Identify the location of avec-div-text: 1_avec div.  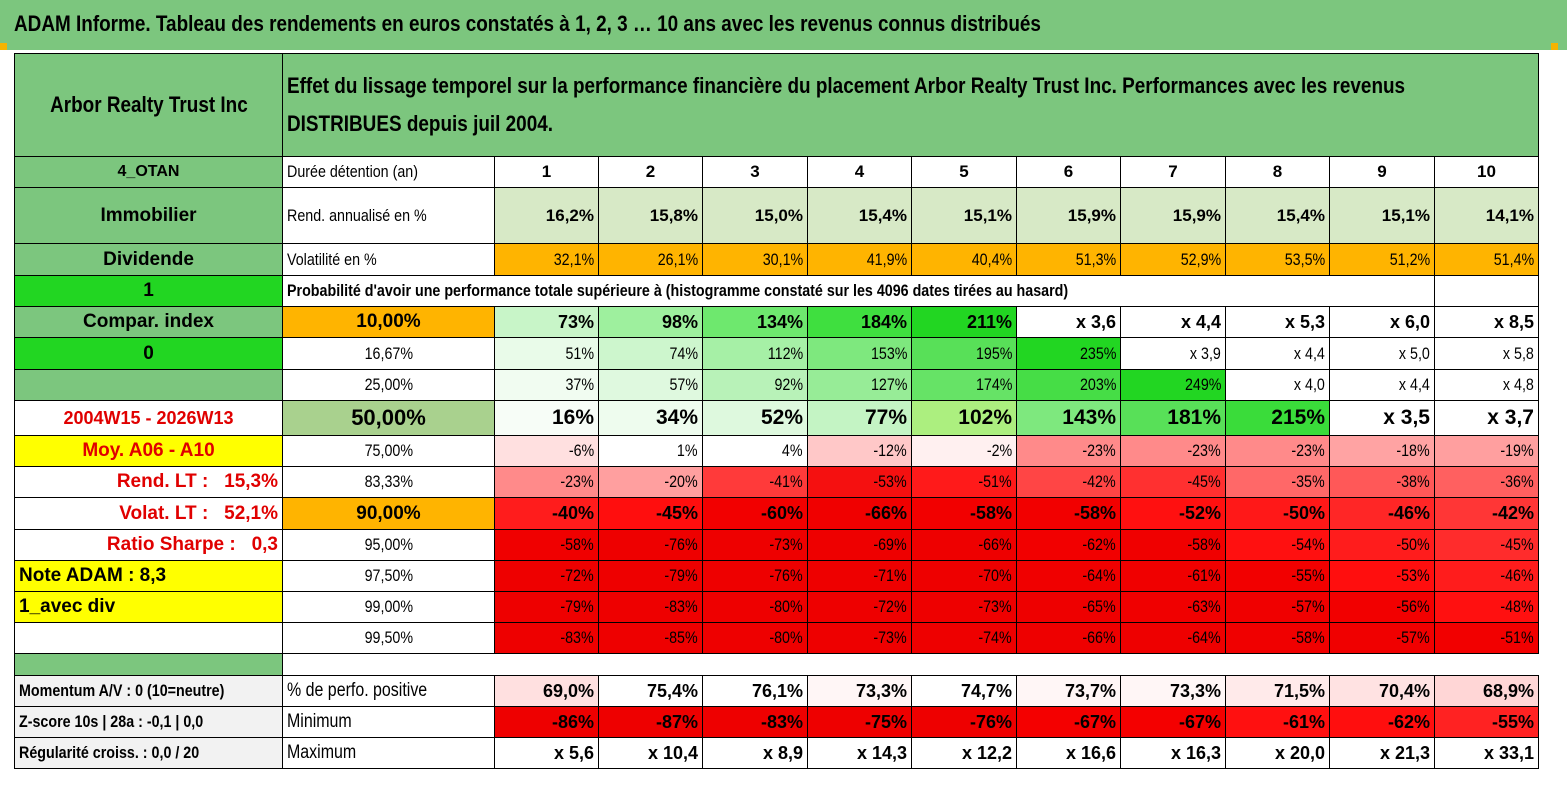
(67, 606).